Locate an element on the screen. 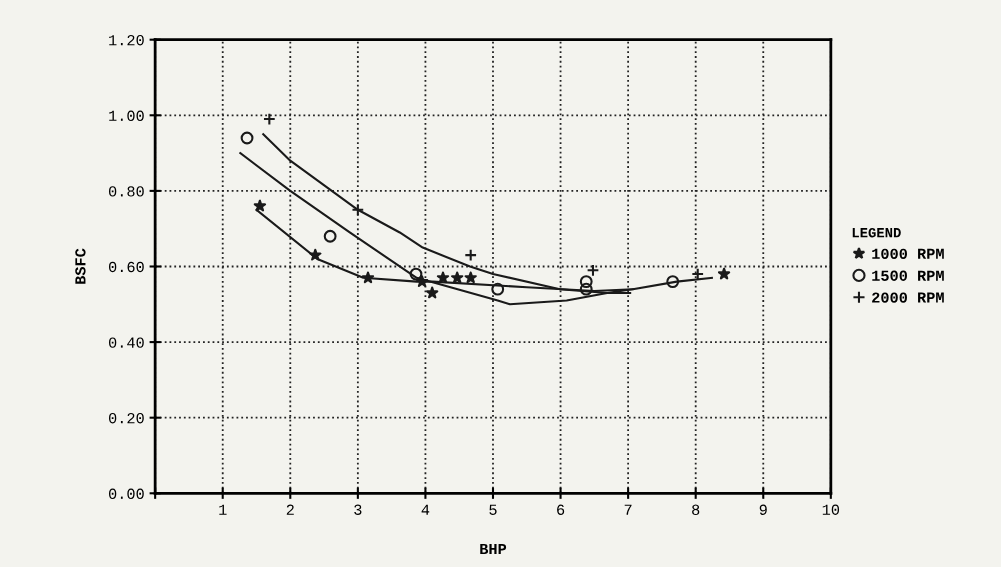  y-tick-label: 0.80 is located at coordinates (126, 191).